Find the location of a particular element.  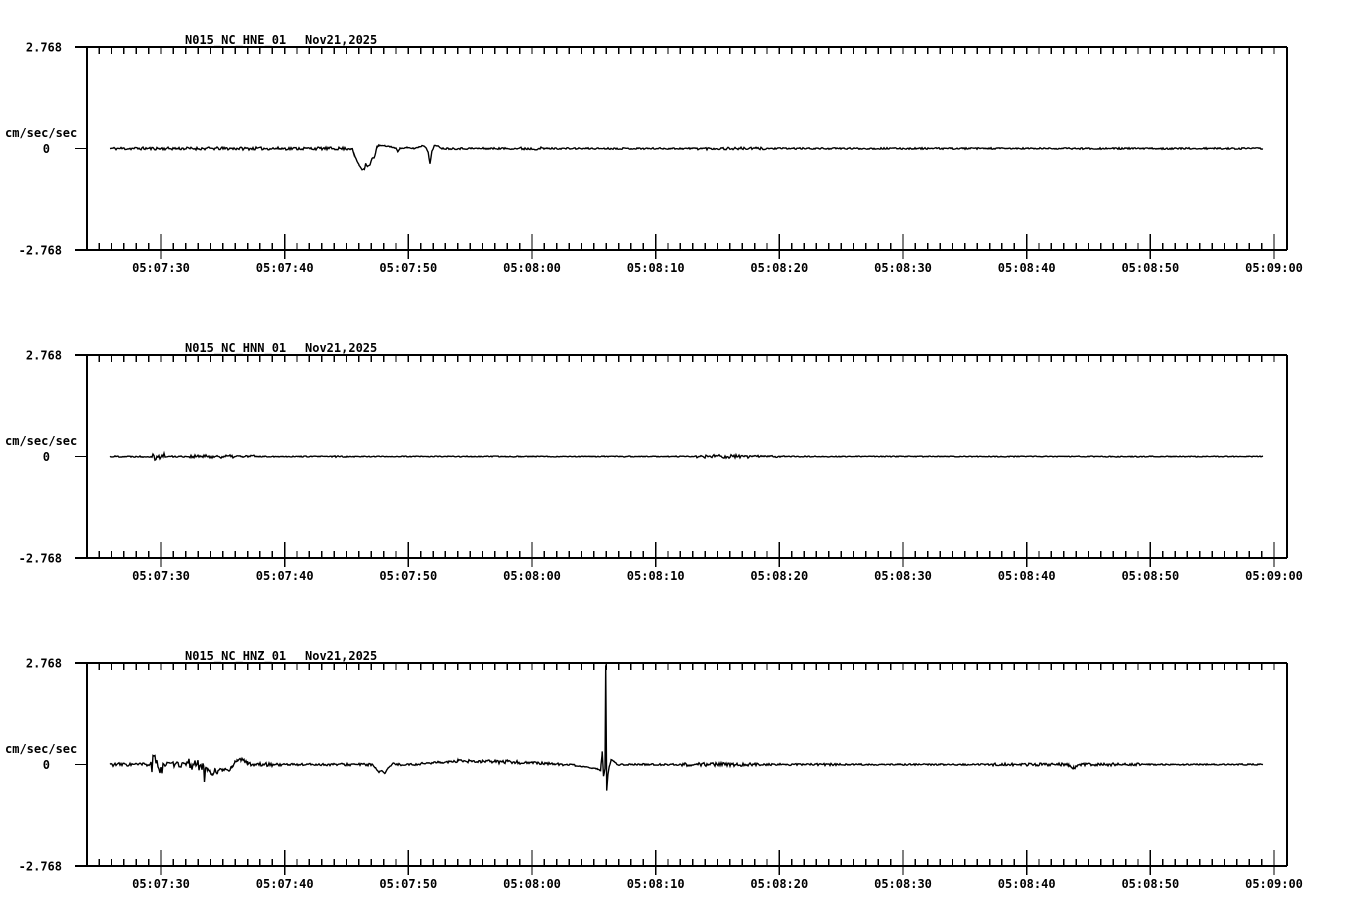

panel-title: N015_NC_HNZ_01 is located at coordinates (235, 656).